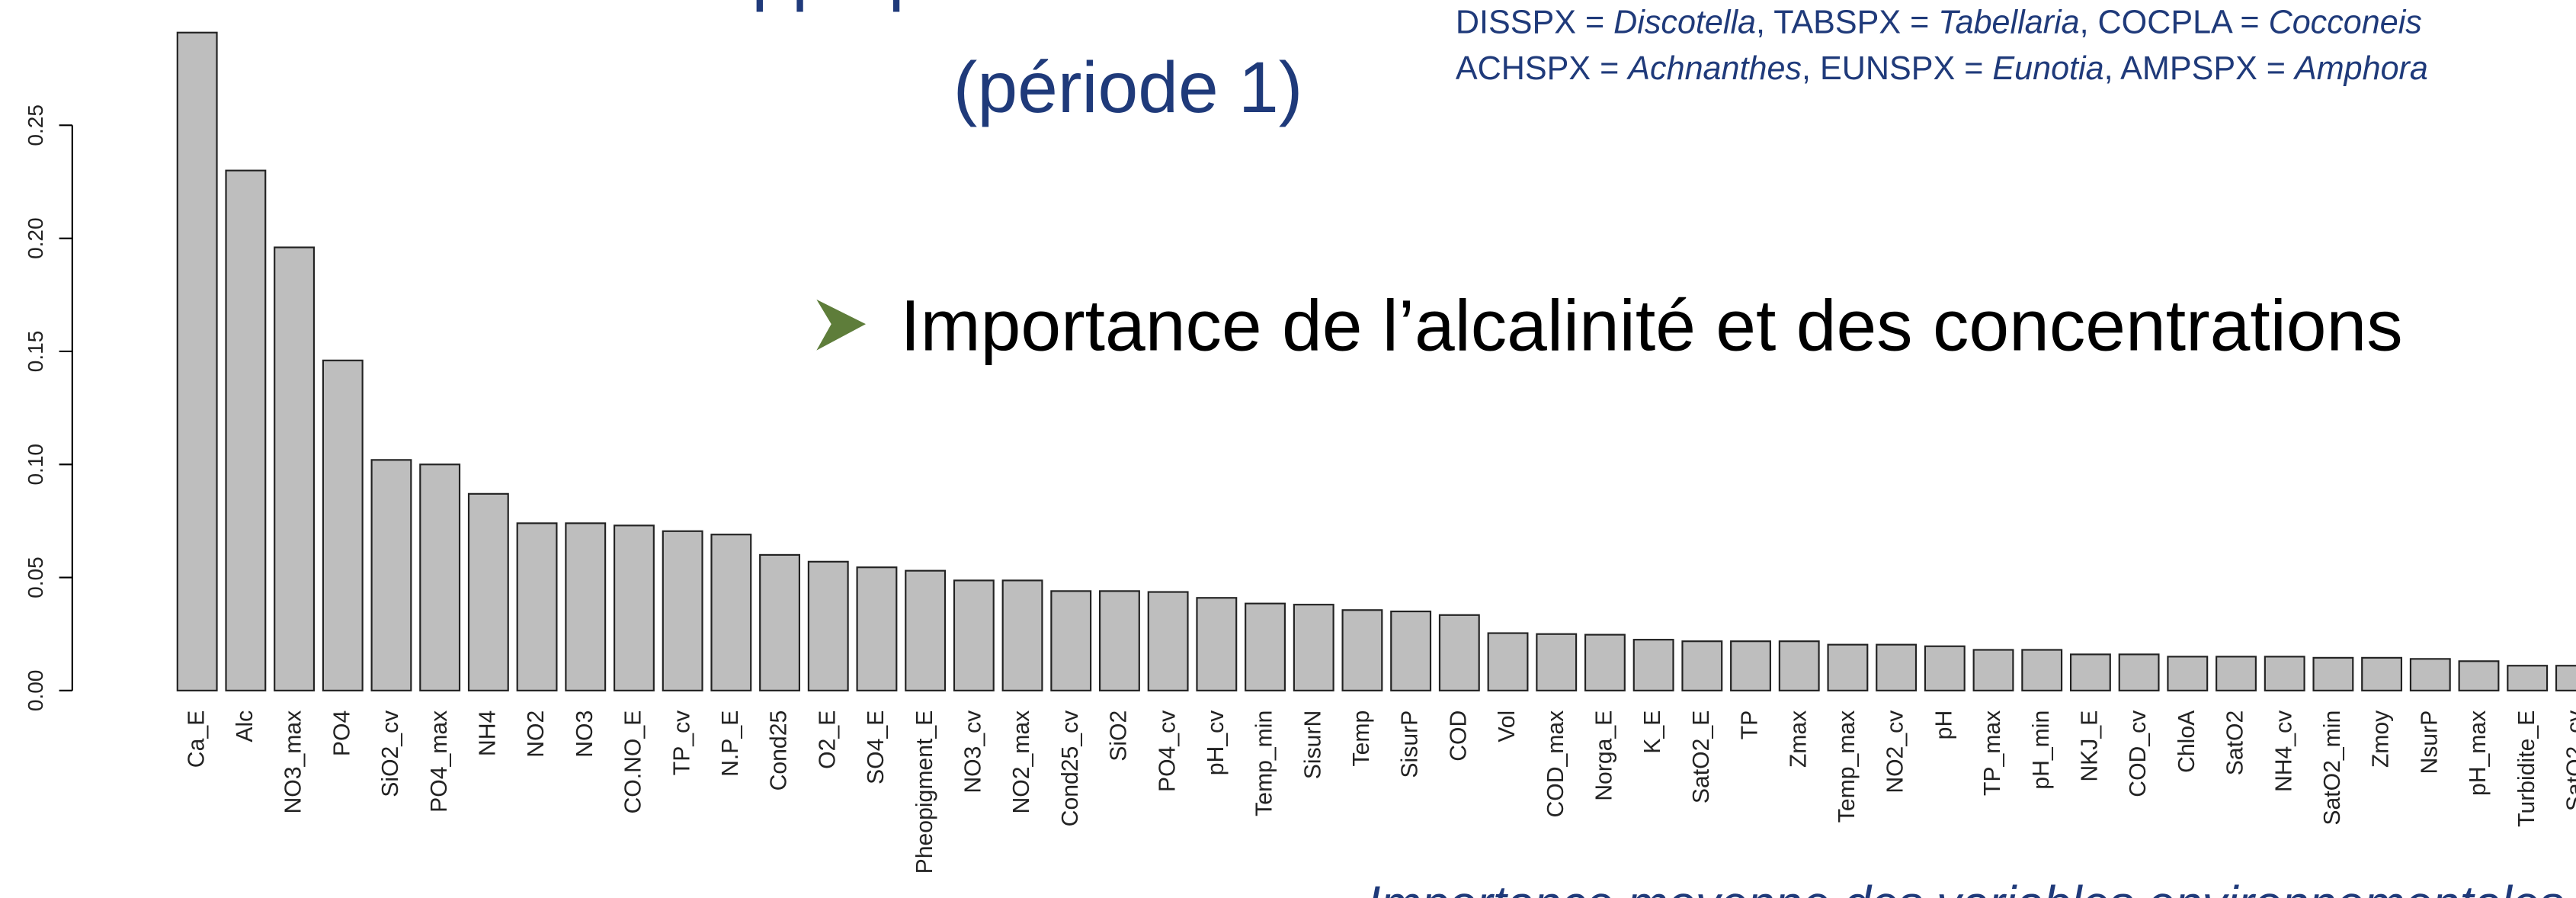 The width and height of the screenshot is (2576, 898). What do you see at coordinates (633, 762) in the screenshot?
I see `x-tick-label: CO.NO_E` at bounding box center [633, 762].